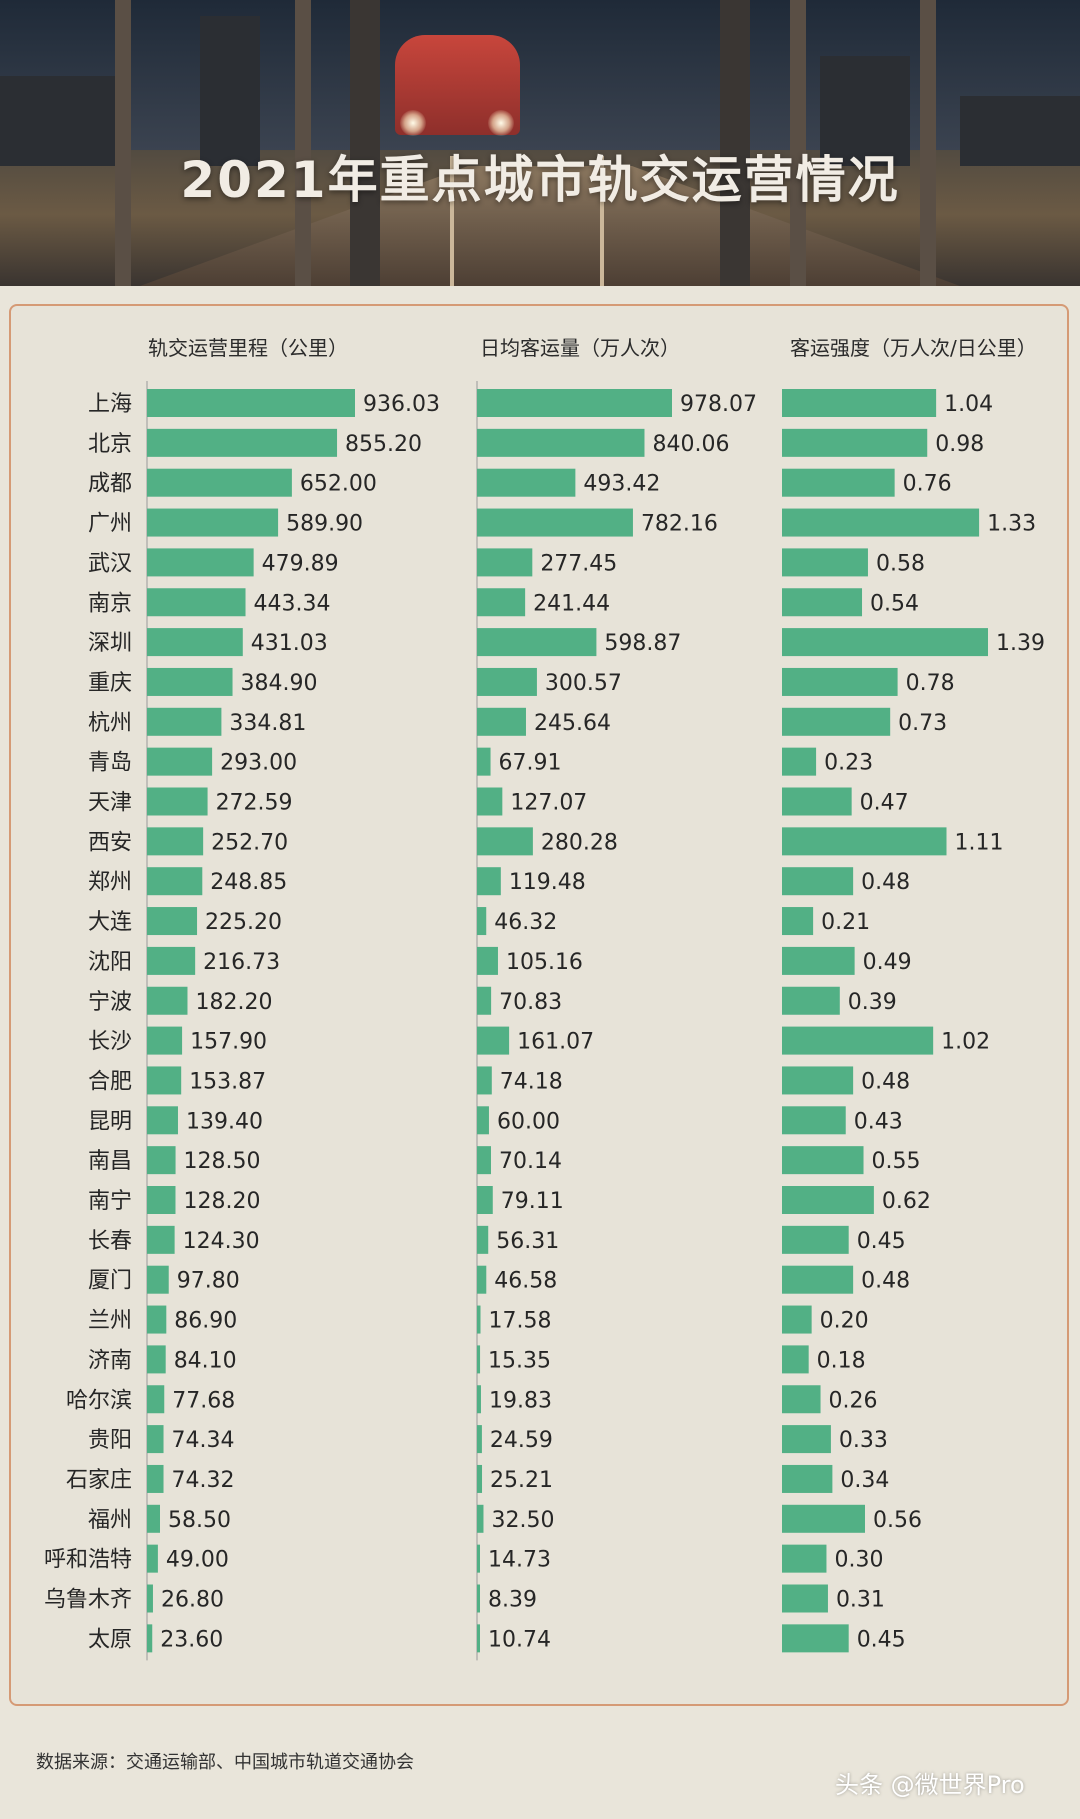 The image size is (1080, 1819). I want to click on category-label: 广州, so click(110, 524).